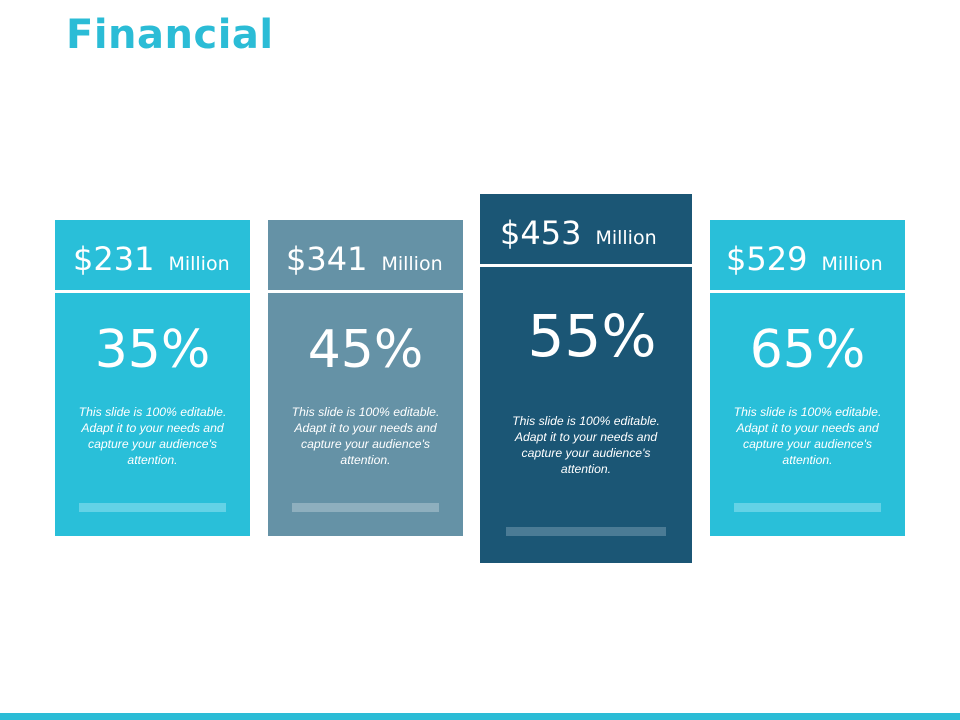 This screenshot has width=960, height=720. What do you see at coordinates (586, 229) in the screenshot?
I see `card-header: $453 Million` at bounding box center [586, 229].